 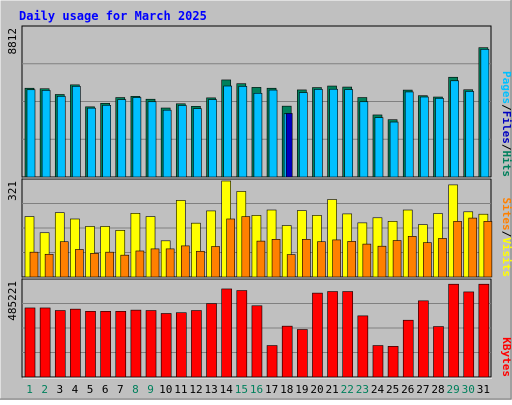 What do you see at coordinates (506, 257) in the screenshot?
I see `legend-item-visits: Visits` at bounding box center [506, 257].